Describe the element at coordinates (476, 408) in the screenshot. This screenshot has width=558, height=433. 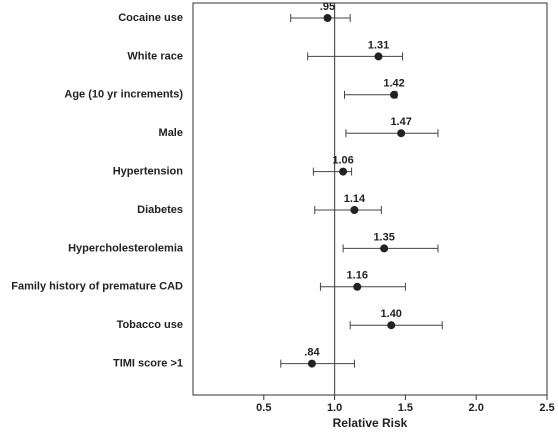
I see `x-tick-label: 2.0` at that location.